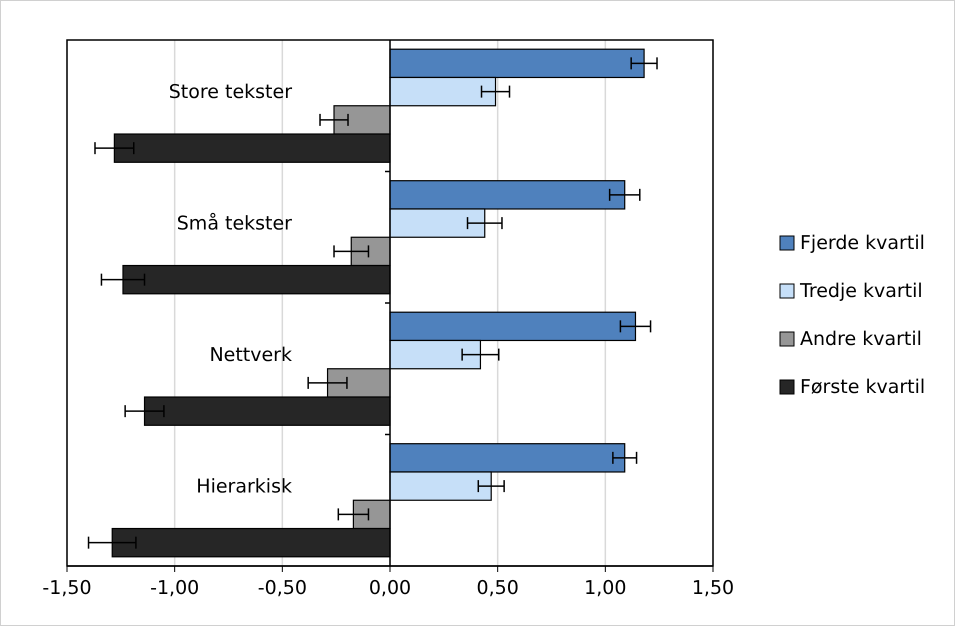 The height and width of the screenshot is (626, 955). I want to click on x-tick-label: 0,50, so click(497, 588).